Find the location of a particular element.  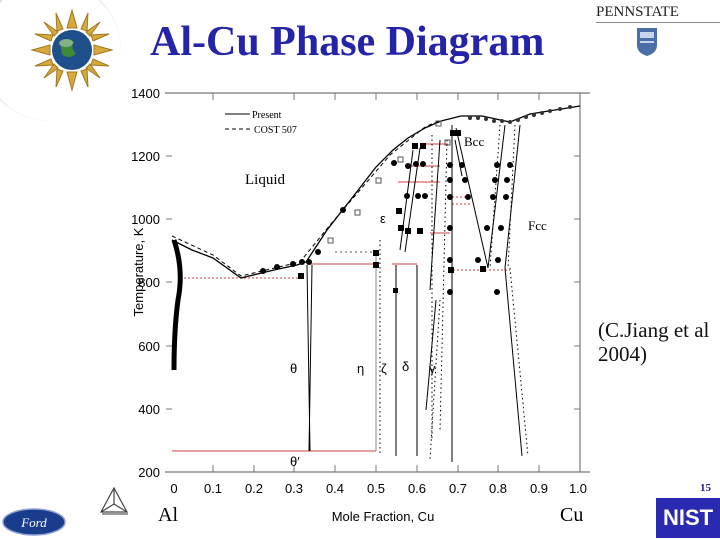

y-tick-1200: 1200 is located at coordinates (145, 156).